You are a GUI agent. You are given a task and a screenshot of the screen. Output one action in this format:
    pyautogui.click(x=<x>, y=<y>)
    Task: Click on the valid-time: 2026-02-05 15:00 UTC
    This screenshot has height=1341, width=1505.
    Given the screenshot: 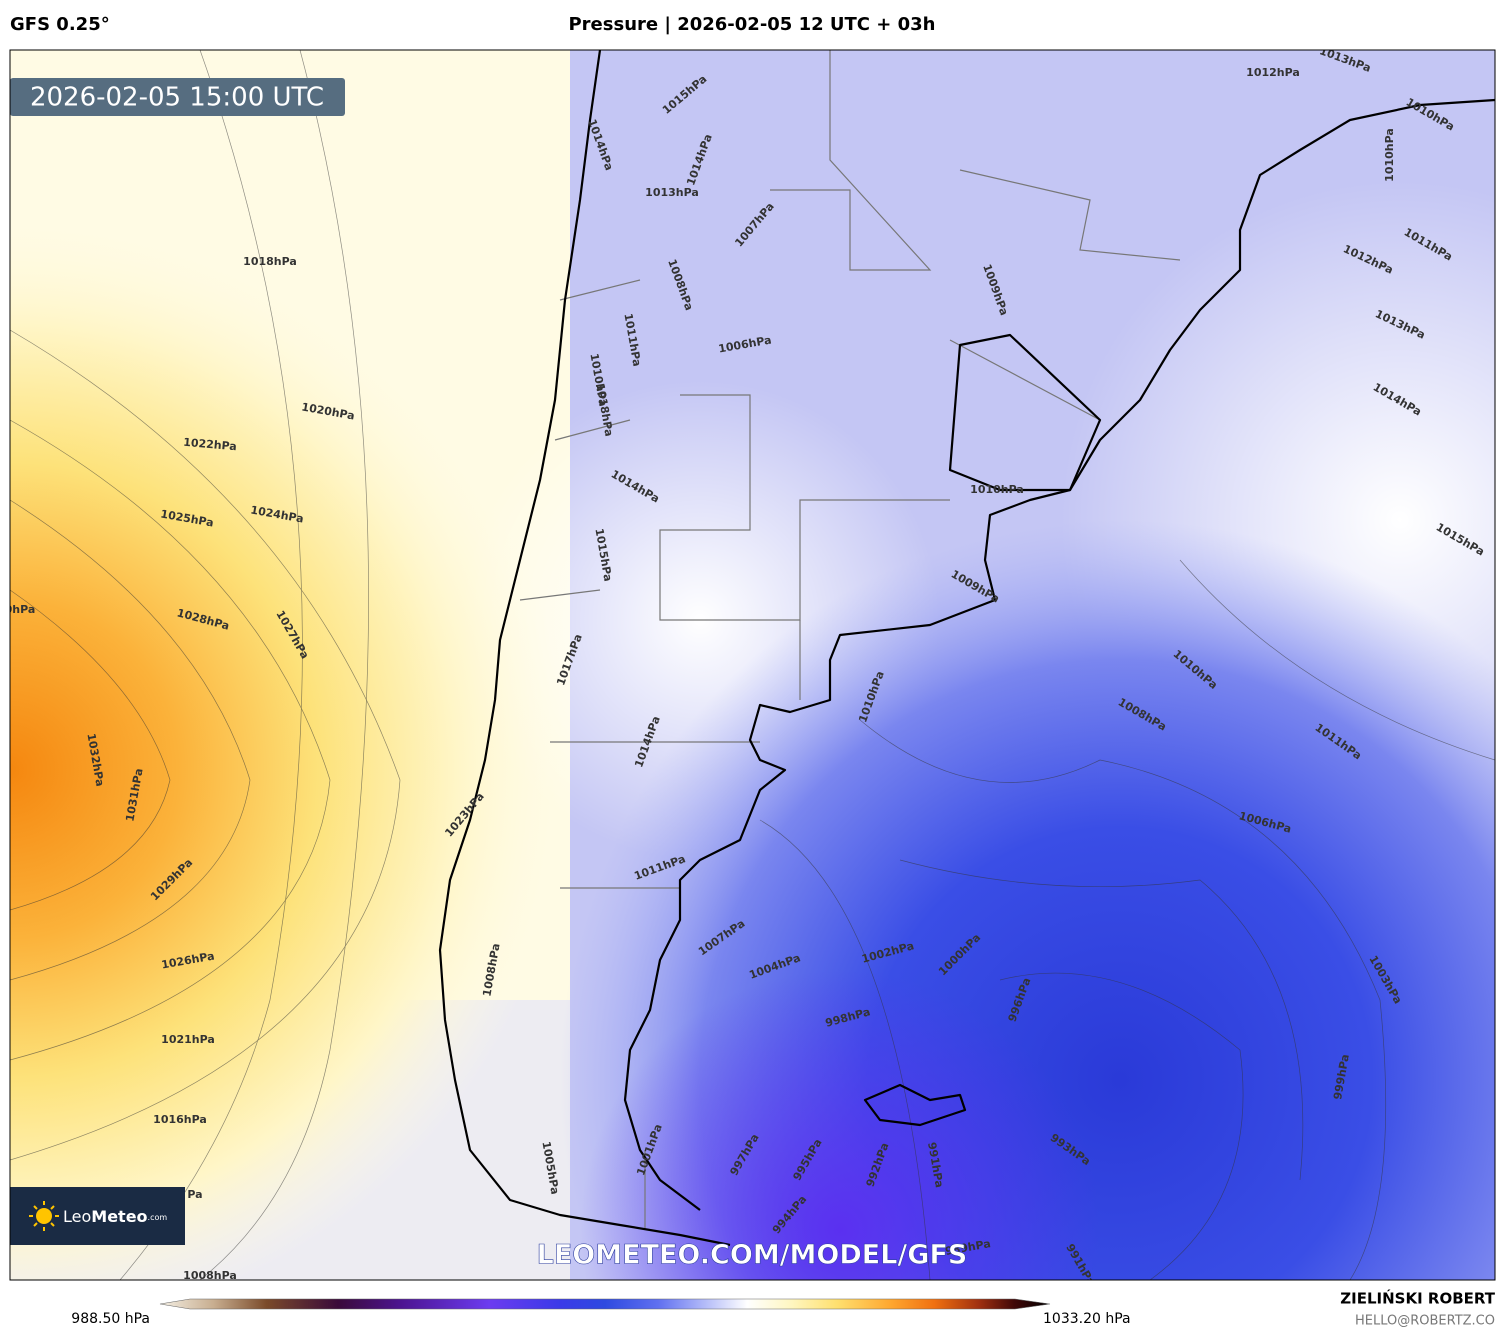 What is the action you would take?
    pyautogui.click(x=177, y=98)
    